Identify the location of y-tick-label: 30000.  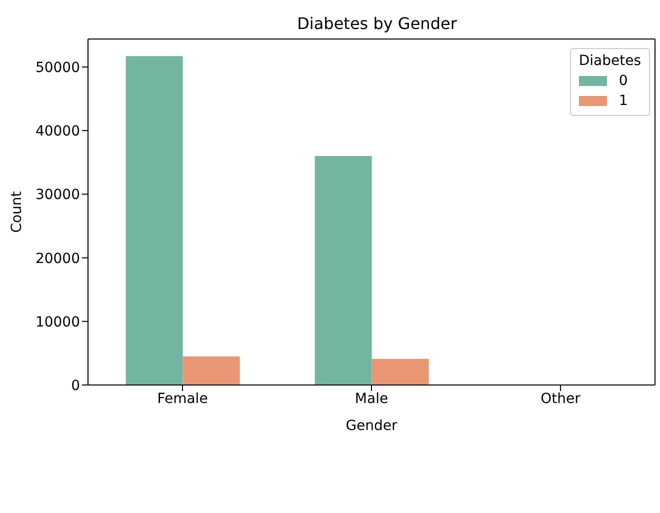
(57, 195).